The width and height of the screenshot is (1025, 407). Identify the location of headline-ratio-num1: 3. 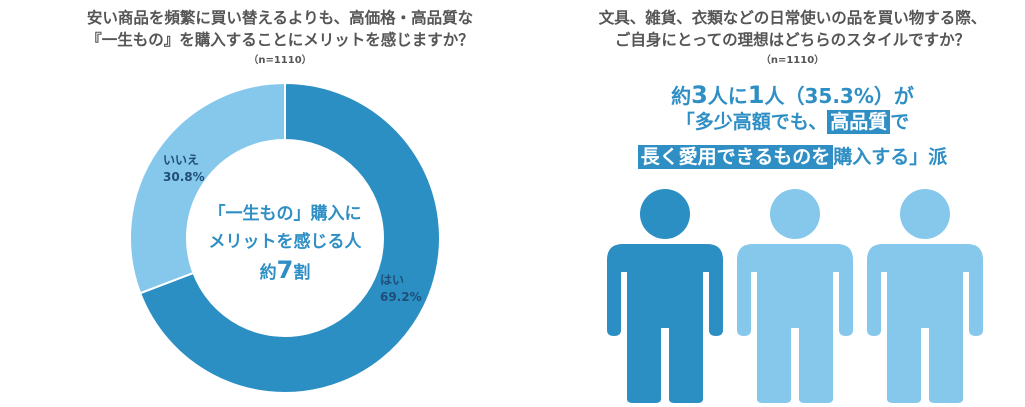
(699, 95).